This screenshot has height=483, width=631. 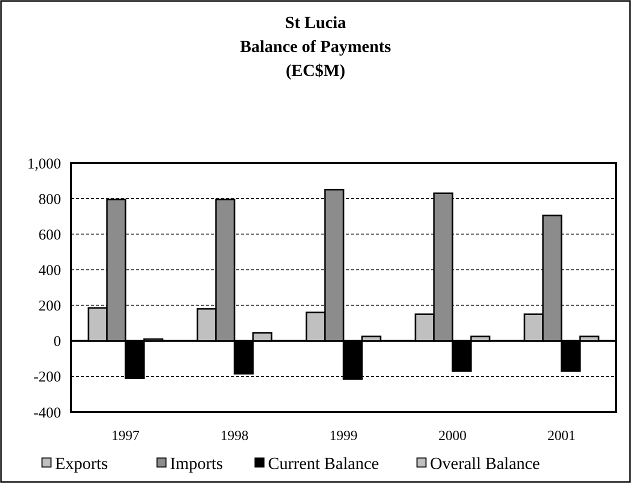 I want to click on y-tick-label: 400, so click(x=49, y=270).